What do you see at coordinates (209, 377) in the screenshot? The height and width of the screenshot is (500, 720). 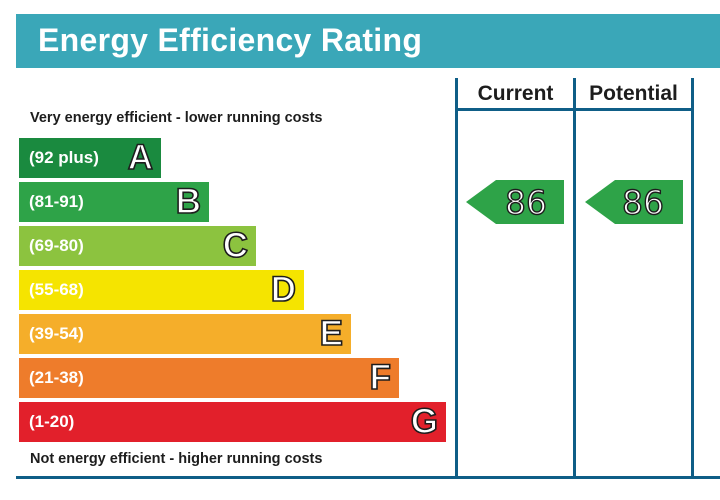 I see `rating-band-f: (21-38) F` at bounding box center [209, 377].